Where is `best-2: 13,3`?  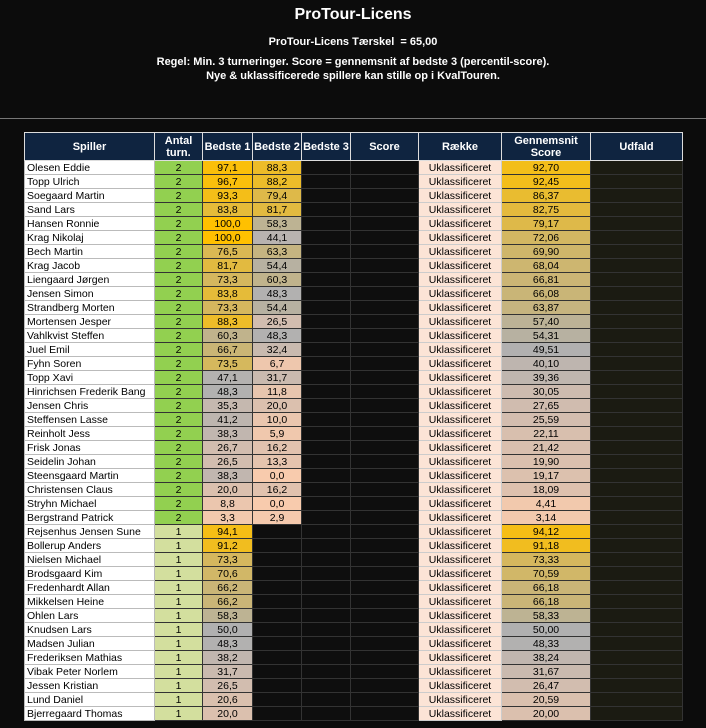 best-2: 13,3 is located at coordinates (277, 461).